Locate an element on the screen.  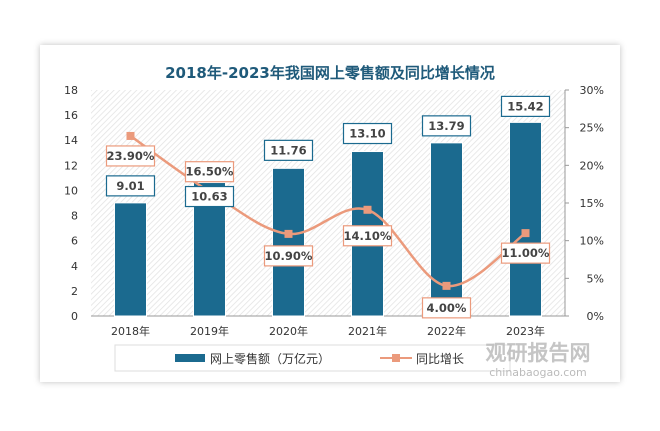
y-left-tick-label: 14 is located at coordinates (71, 140).